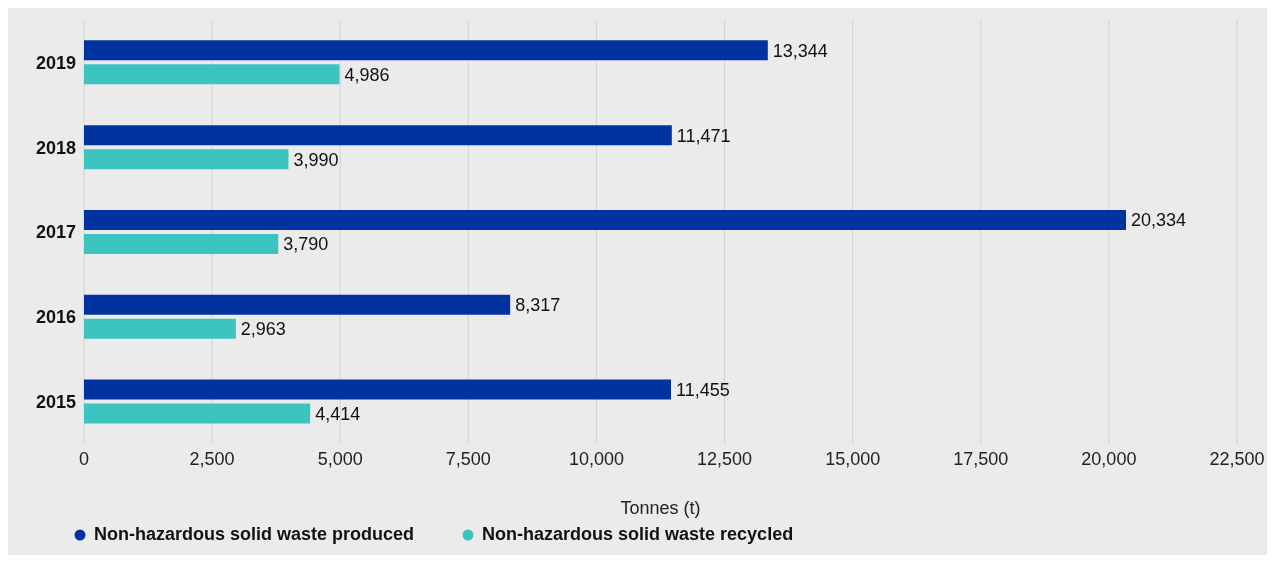 This screenshot has width=1275, height=563. What do you see at coordinates (84, 458) in the screenshot?
I see `x-tick-label: 0` at bounding box center [84, 458].